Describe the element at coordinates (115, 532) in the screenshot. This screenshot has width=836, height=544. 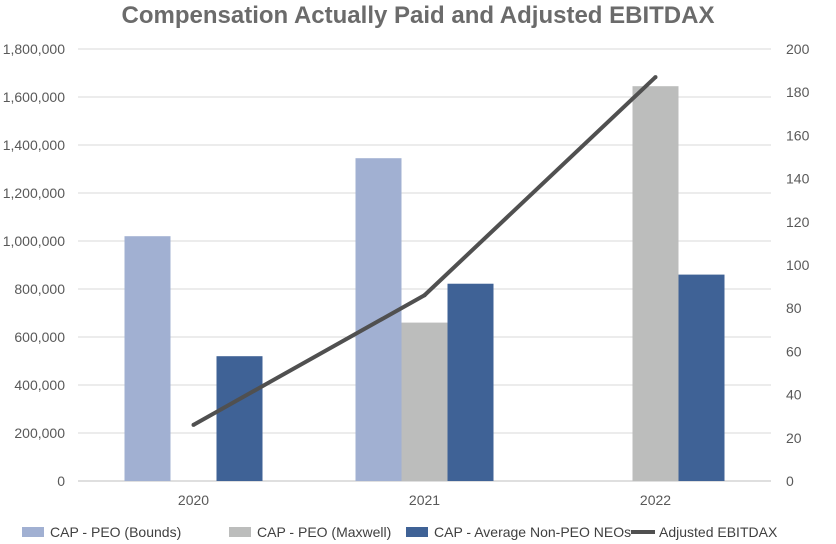
I see `legend-label: CAP - PEO (Bounds)` at that location.